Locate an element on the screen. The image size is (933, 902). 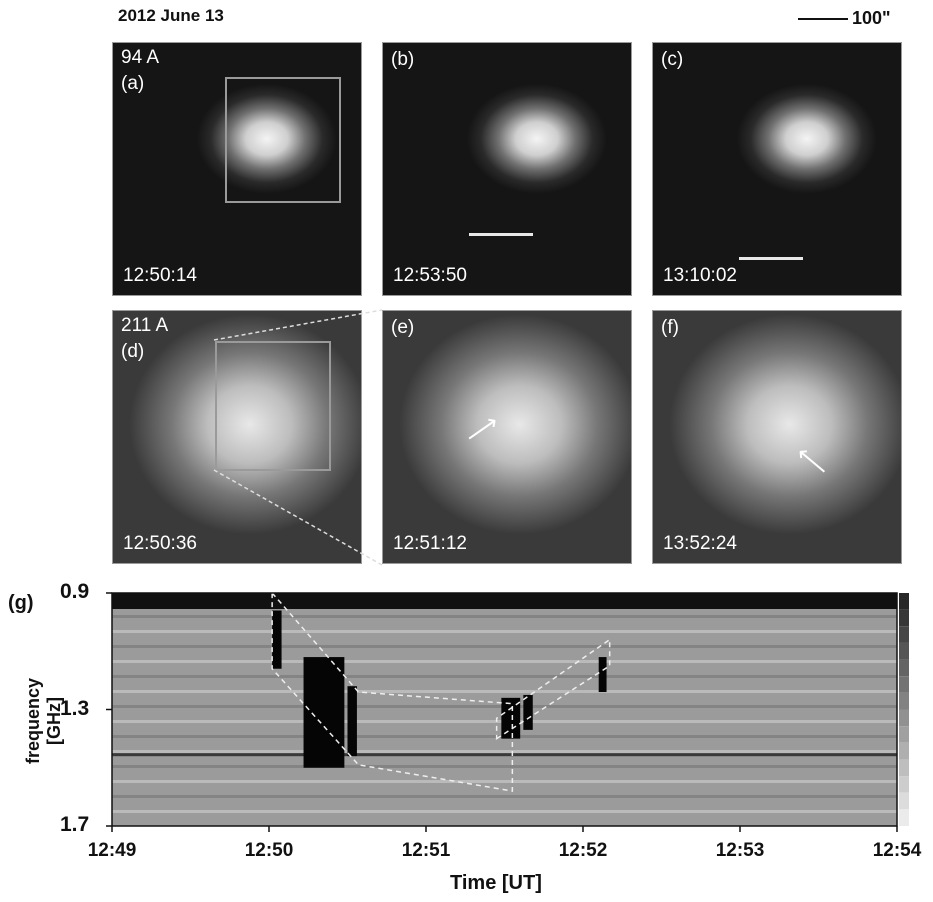
panel-c: (c) 13:10:02 is located at coordinates (777, 169).